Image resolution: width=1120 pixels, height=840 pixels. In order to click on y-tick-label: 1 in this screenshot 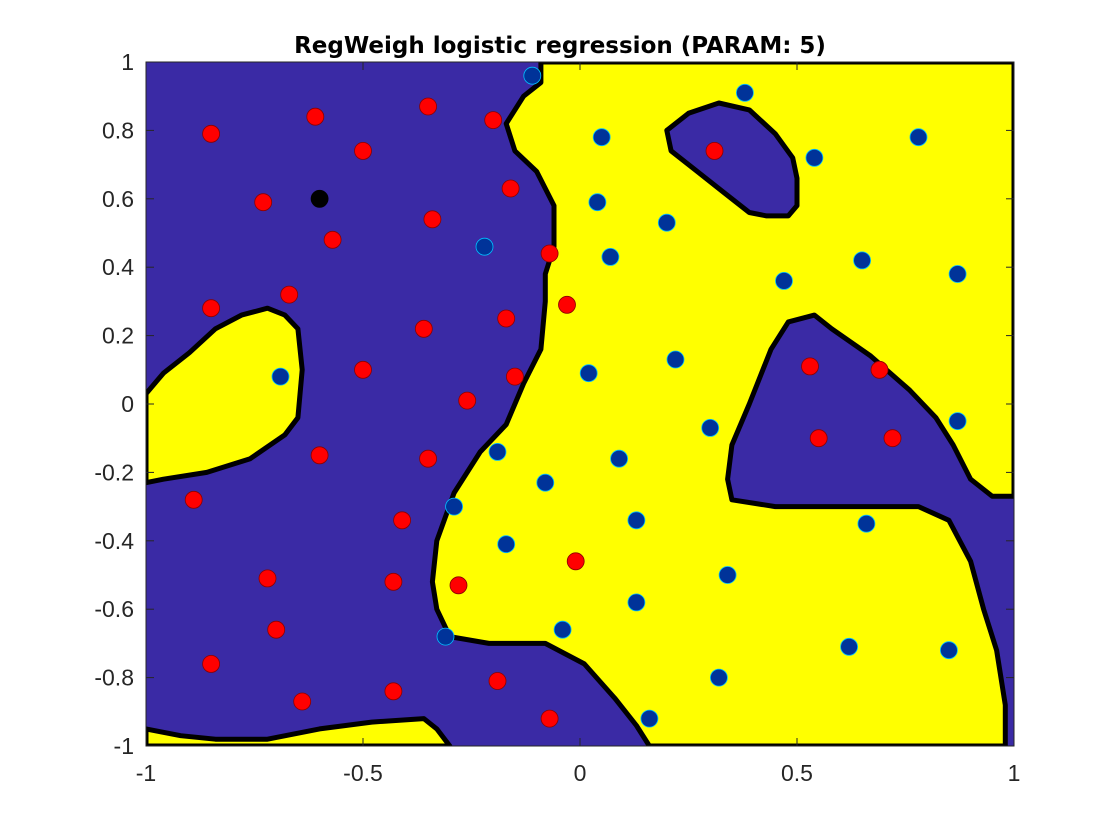, I will do `click(127, 62)`.